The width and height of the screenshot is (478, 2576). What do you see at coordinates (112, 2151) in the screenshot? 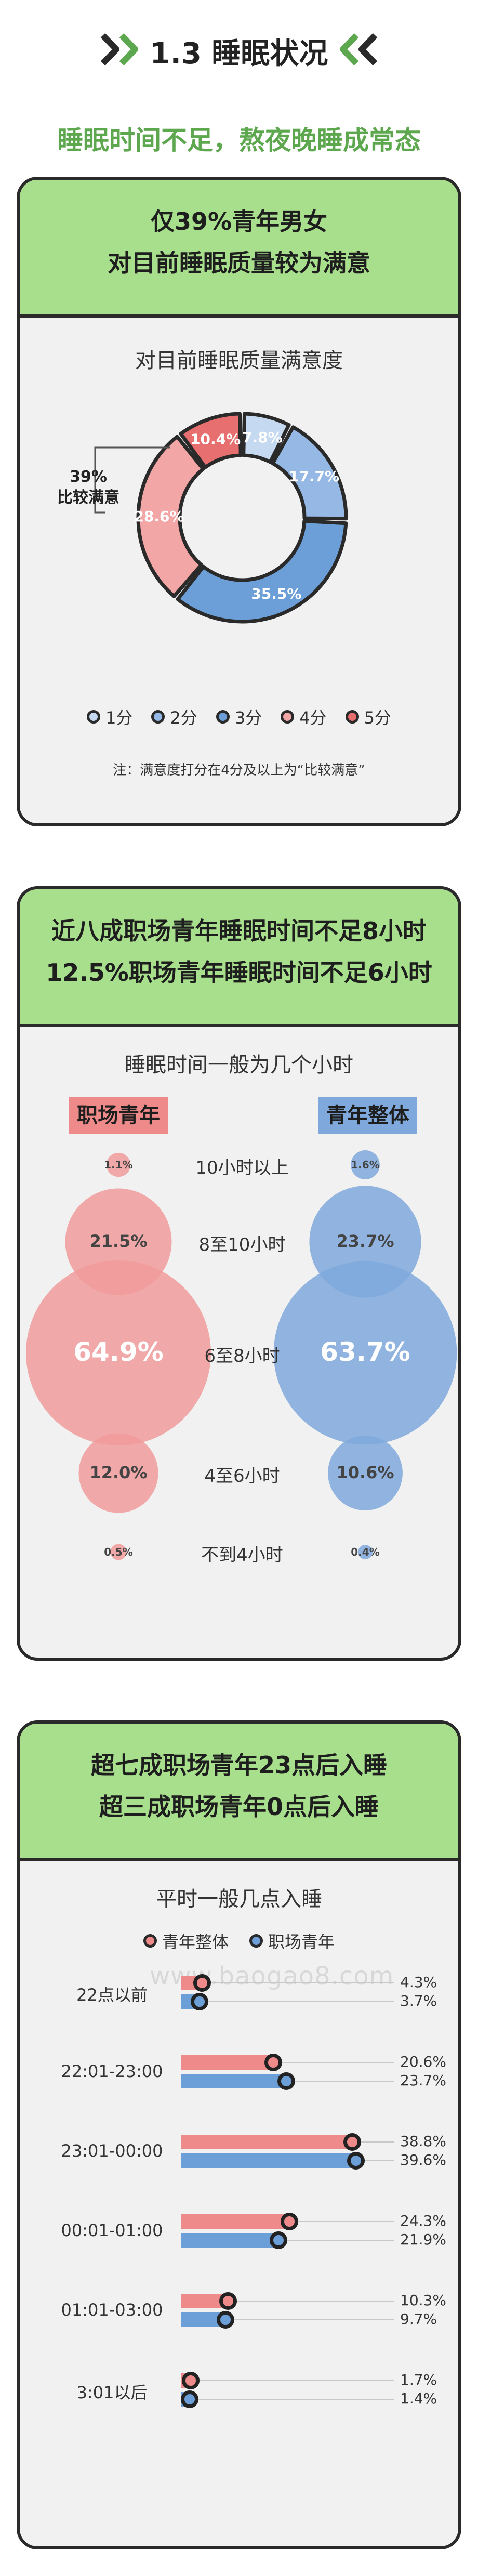
I see `bedtime-category-label: 23:01-00:00` at bounding box center [112, 2151].